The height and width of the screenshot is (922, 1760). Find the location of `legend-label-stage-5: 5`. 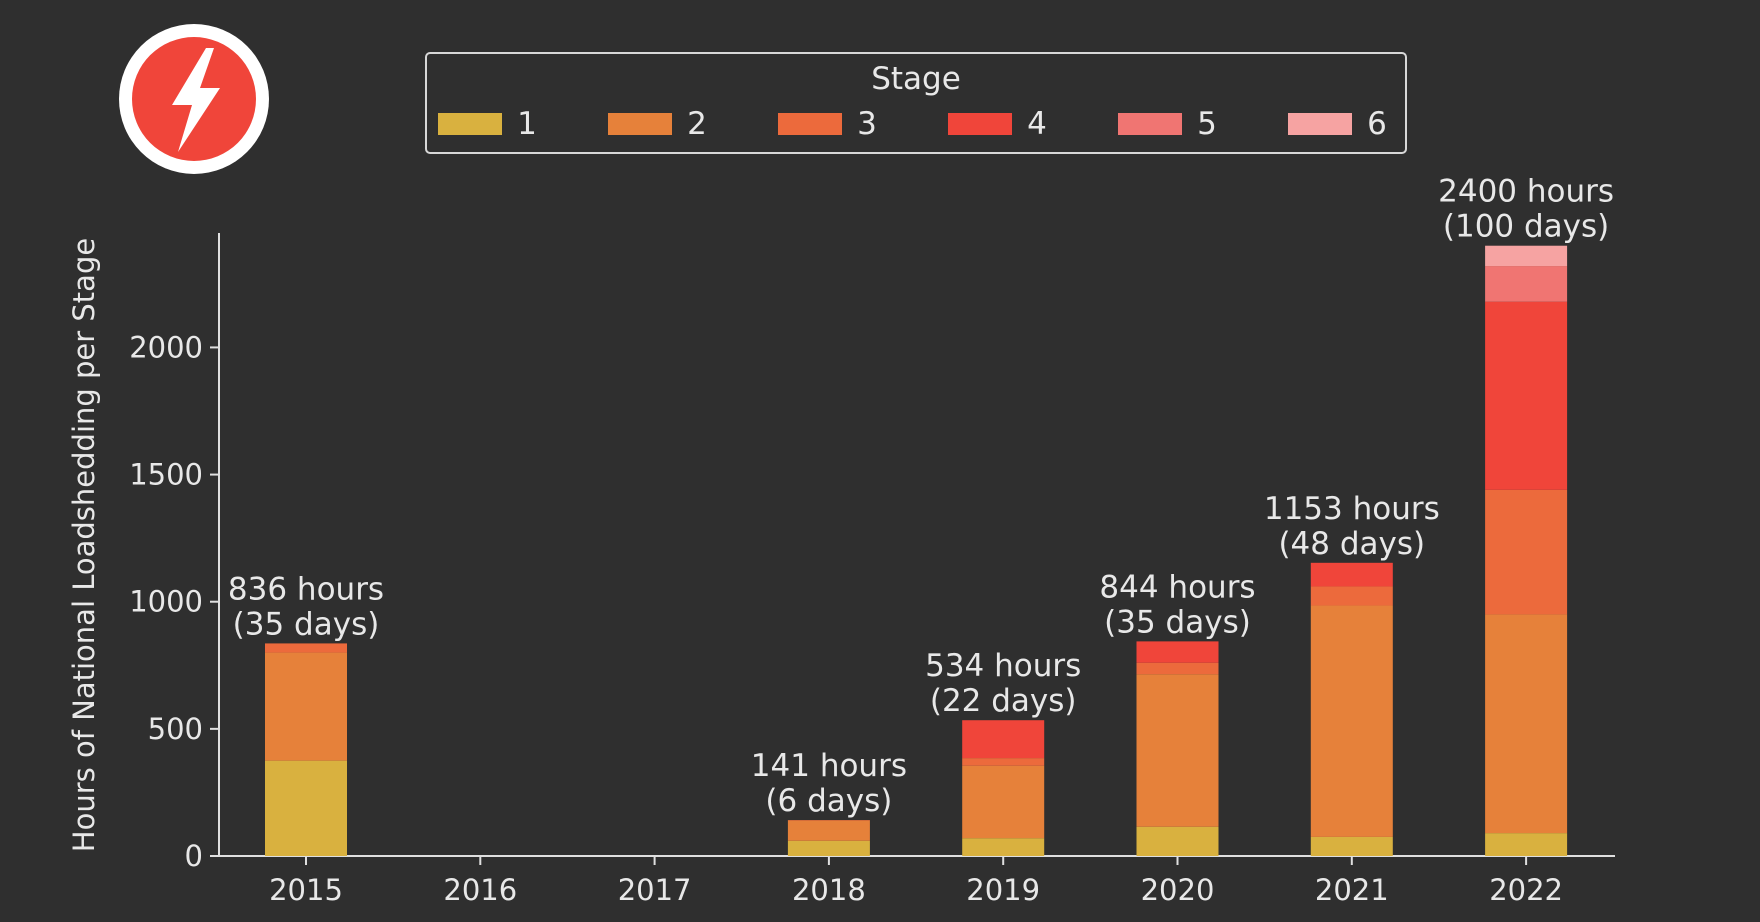

legend-label-stage-5: 5 is located at coordinates (1207, 124).